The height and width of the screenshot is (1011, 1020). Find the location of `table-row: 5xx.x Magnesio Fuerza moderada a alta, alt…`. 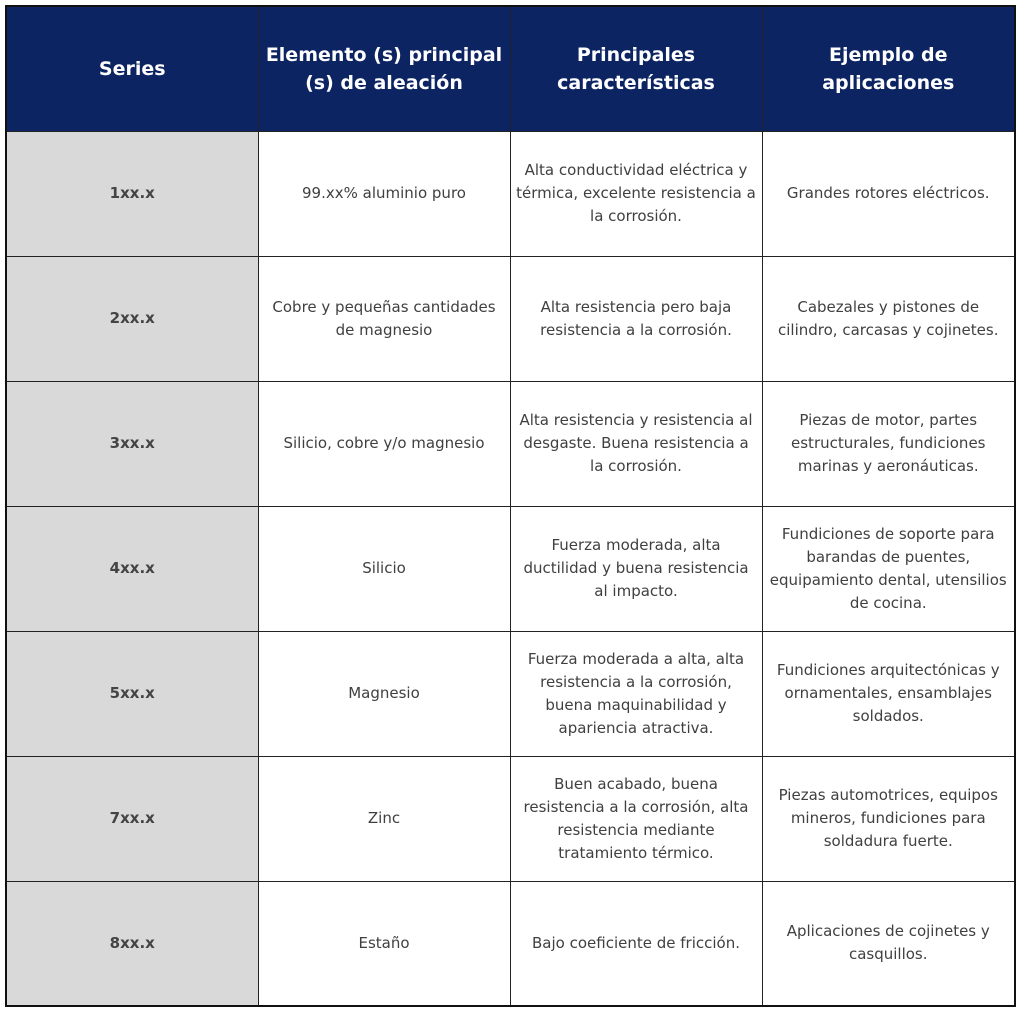

table-row: 5xx.x Magnesio Fuerza moderada a alta, alt… is located at coordinates (510, 693).